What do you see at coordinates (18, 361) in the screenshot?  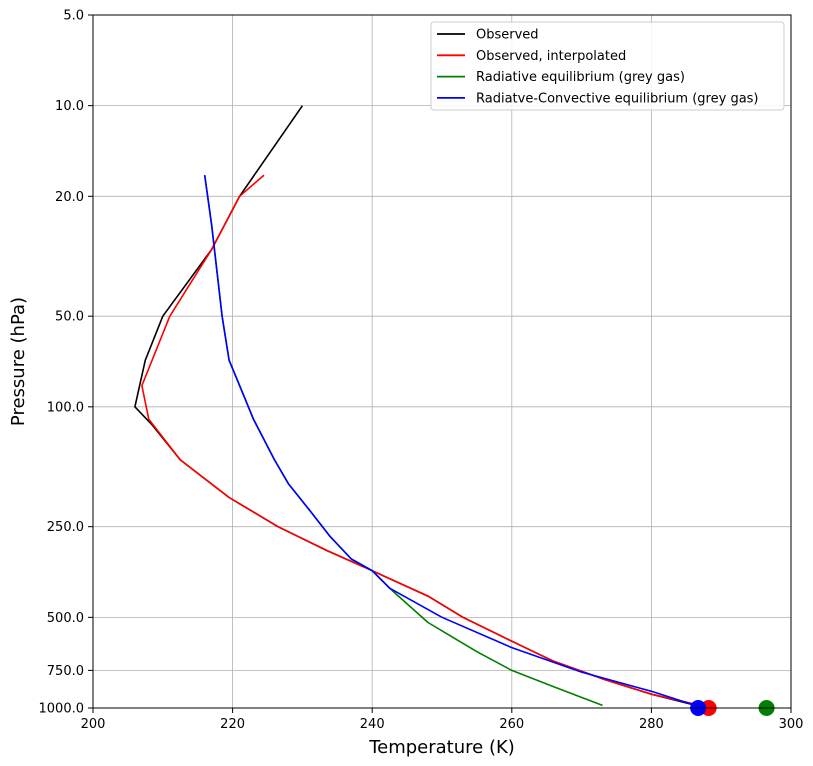 I see `y-axis-label: Pressure (hPa)` at bounding box center [18, 361].